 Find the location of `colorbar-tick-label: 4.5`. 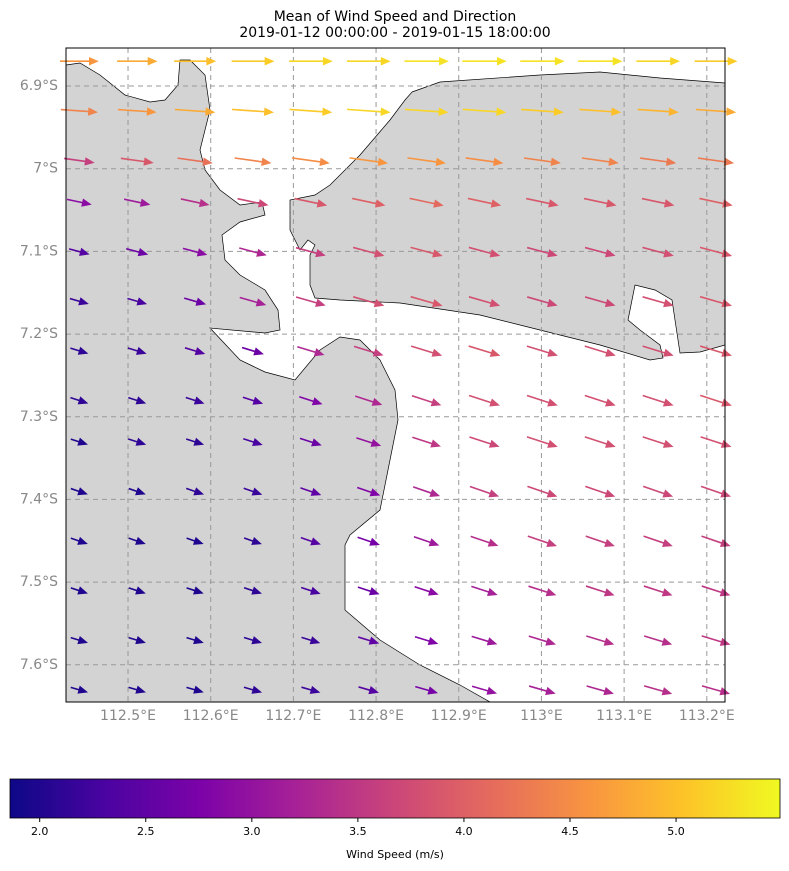

colorbar-tick-label: 4.5 is located at coordinates (570, 831).